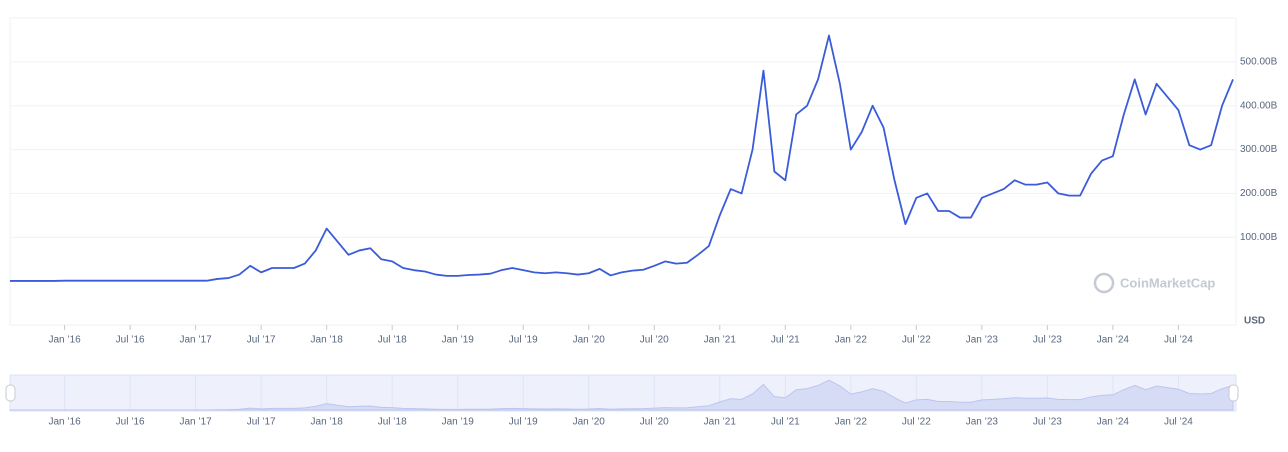 This screenshot has height=452, width=1288. I want to click on nav-tick-label: Jan ’18, so click(327, 422).